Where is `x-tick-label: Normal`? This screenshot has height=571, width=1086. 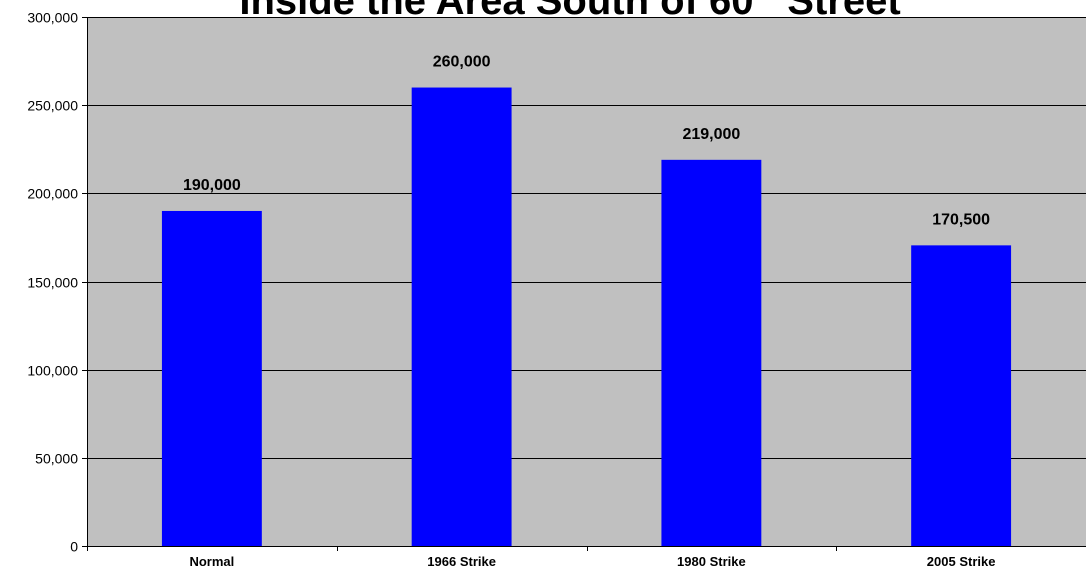
x-tick-label: Normal is located at coordinates (211, 561).